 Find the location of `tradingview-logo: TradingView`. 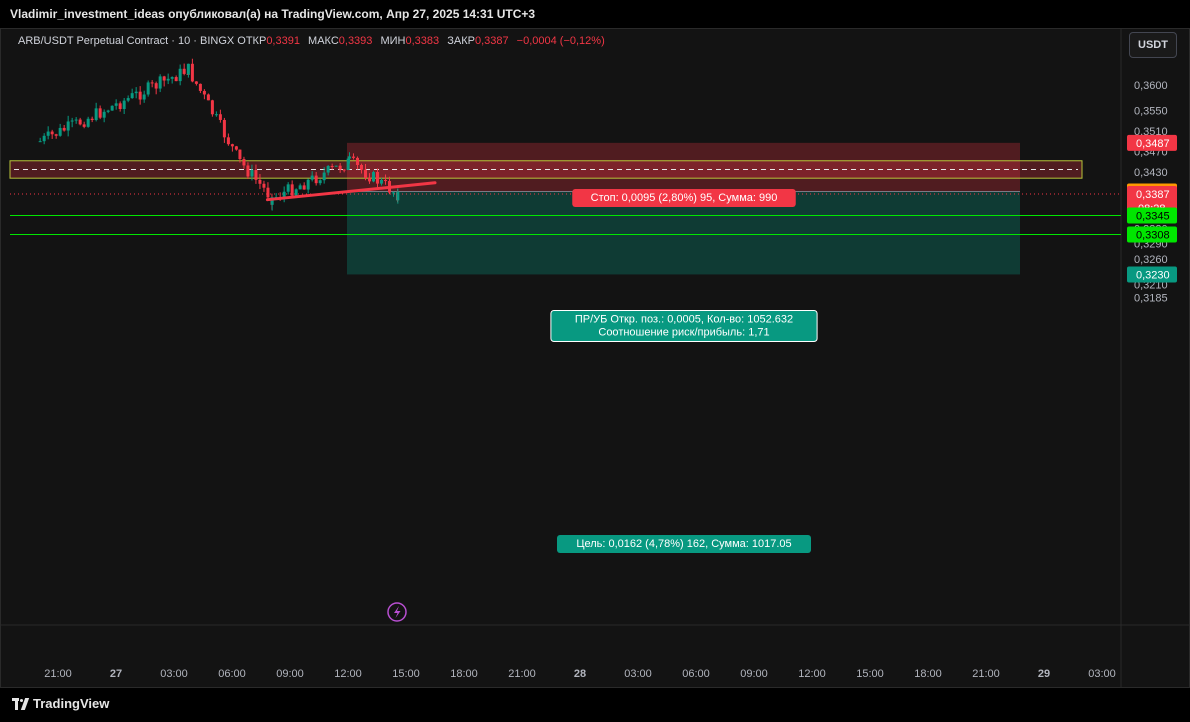

tradingview-logo: TradingView is located at coordinates (60, 703).